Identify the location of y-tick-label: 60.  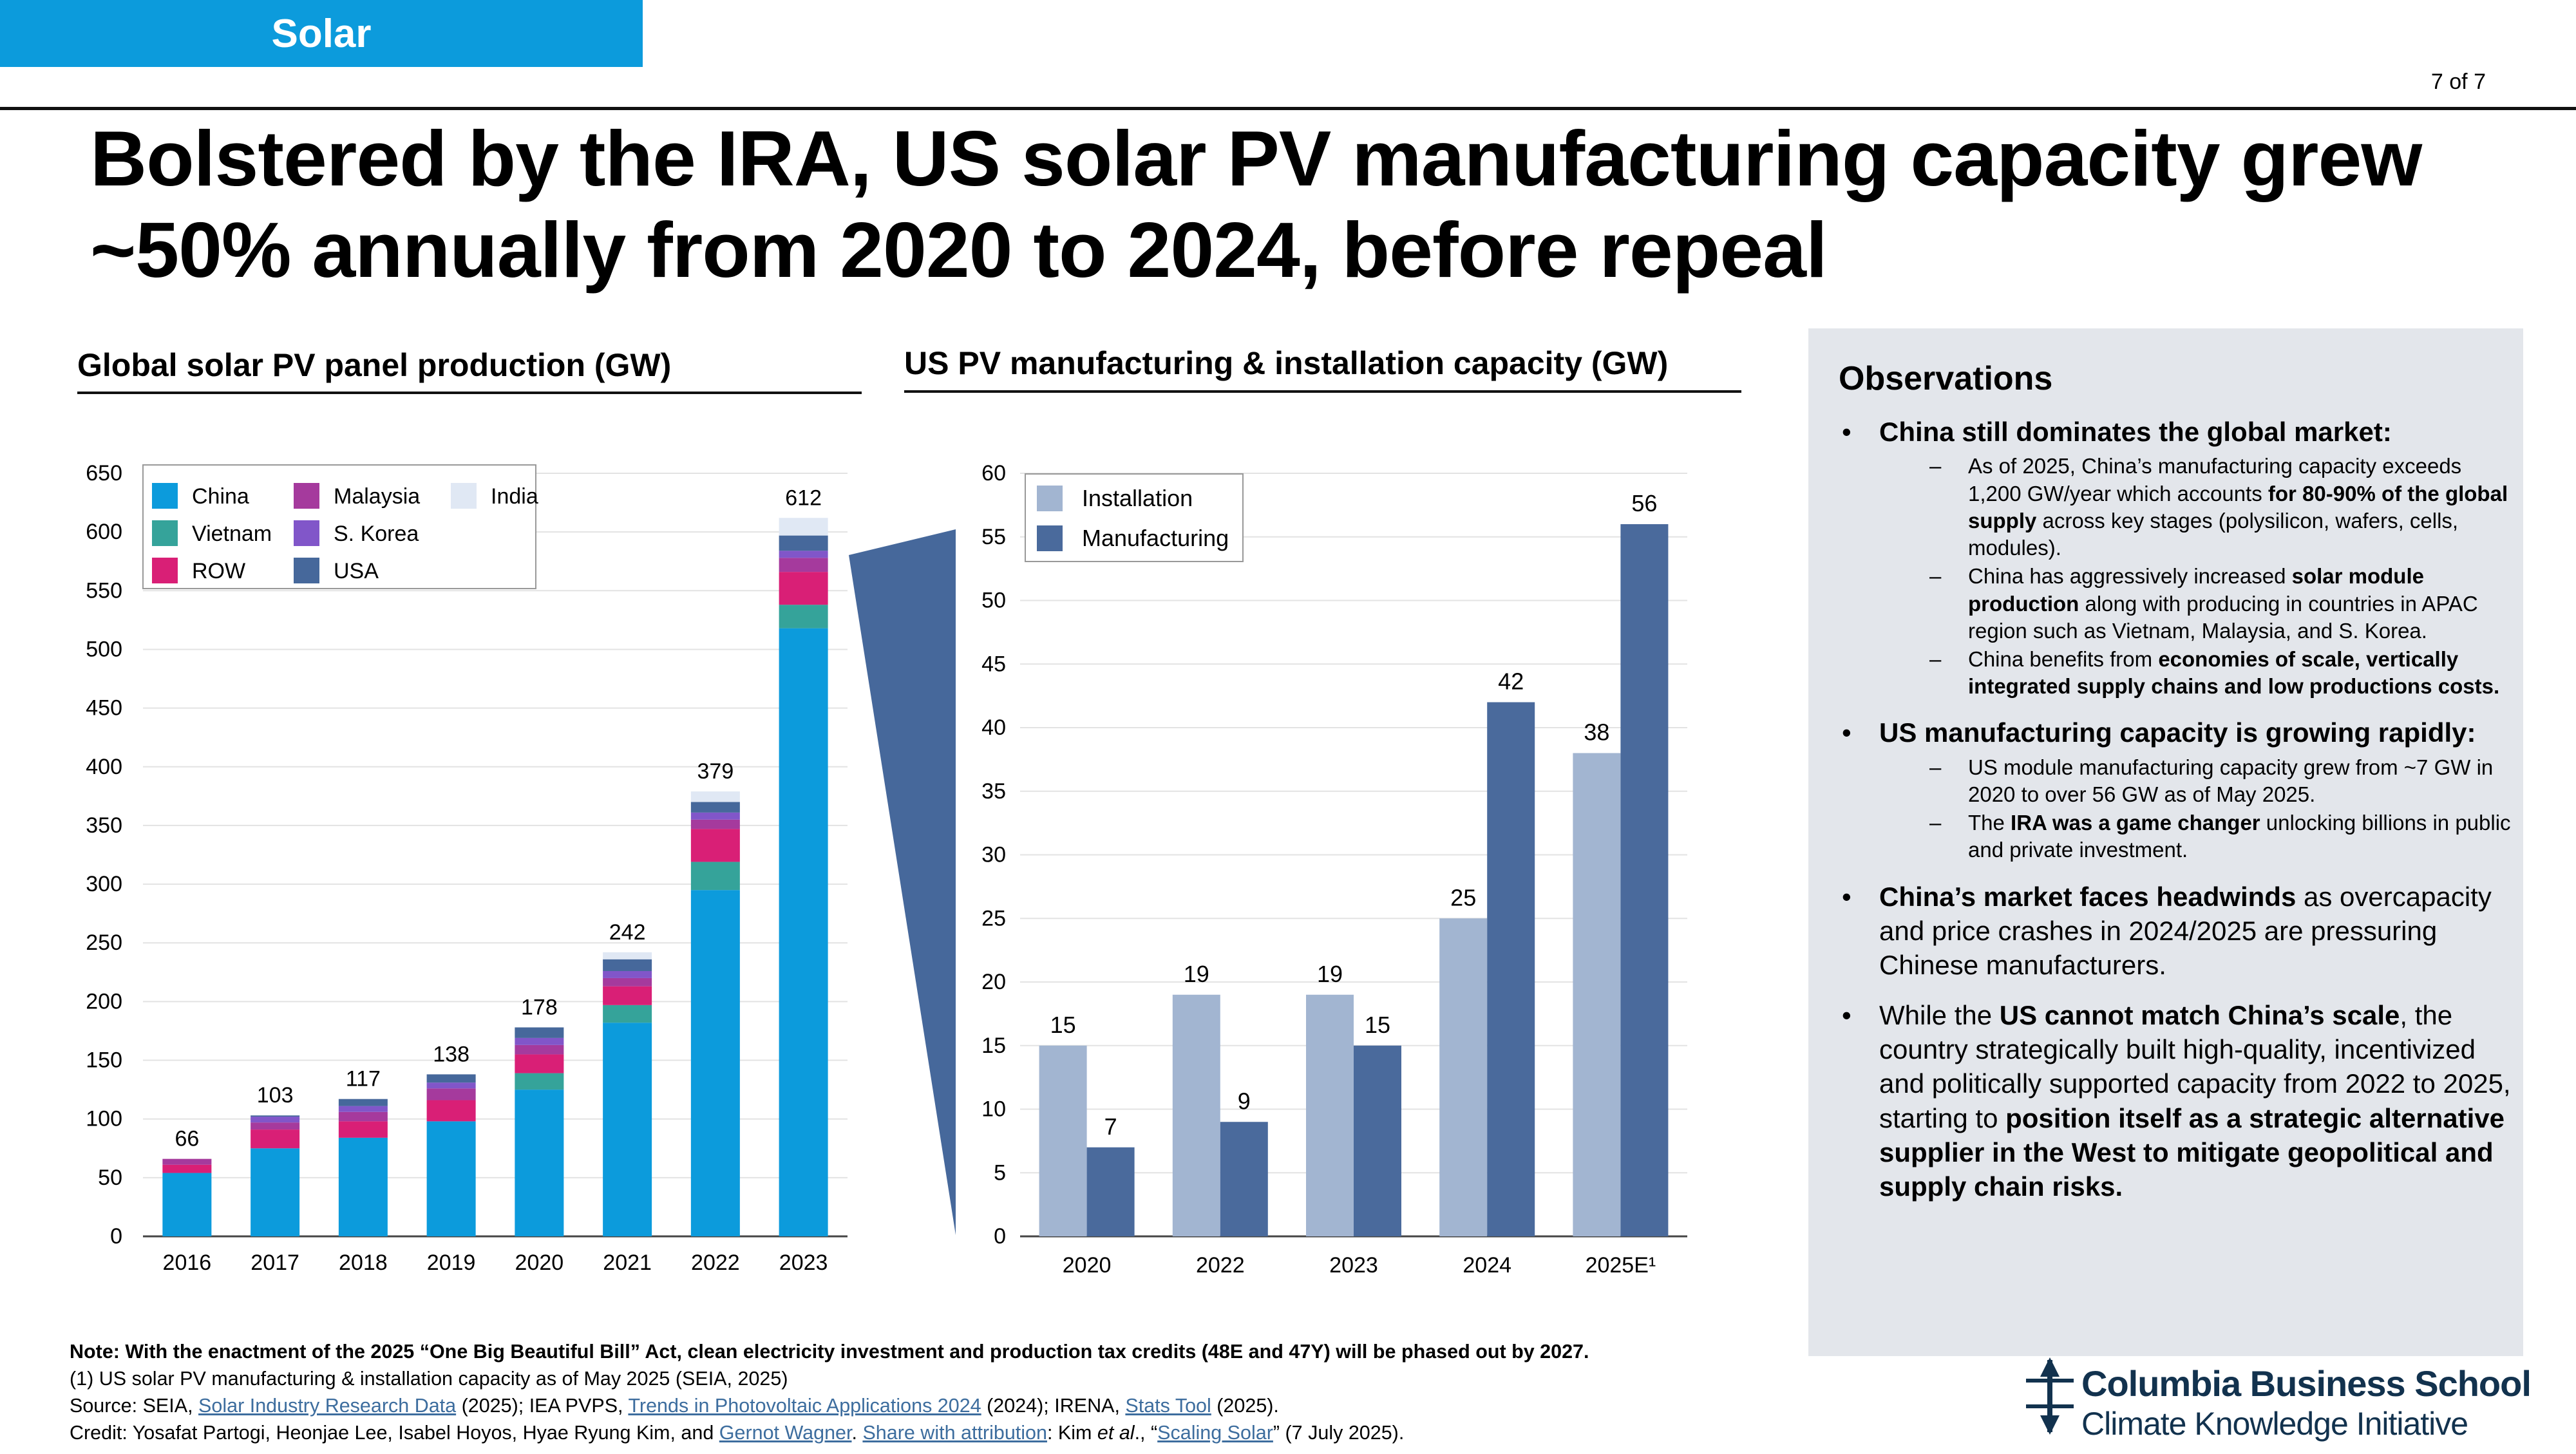
(994, 473).